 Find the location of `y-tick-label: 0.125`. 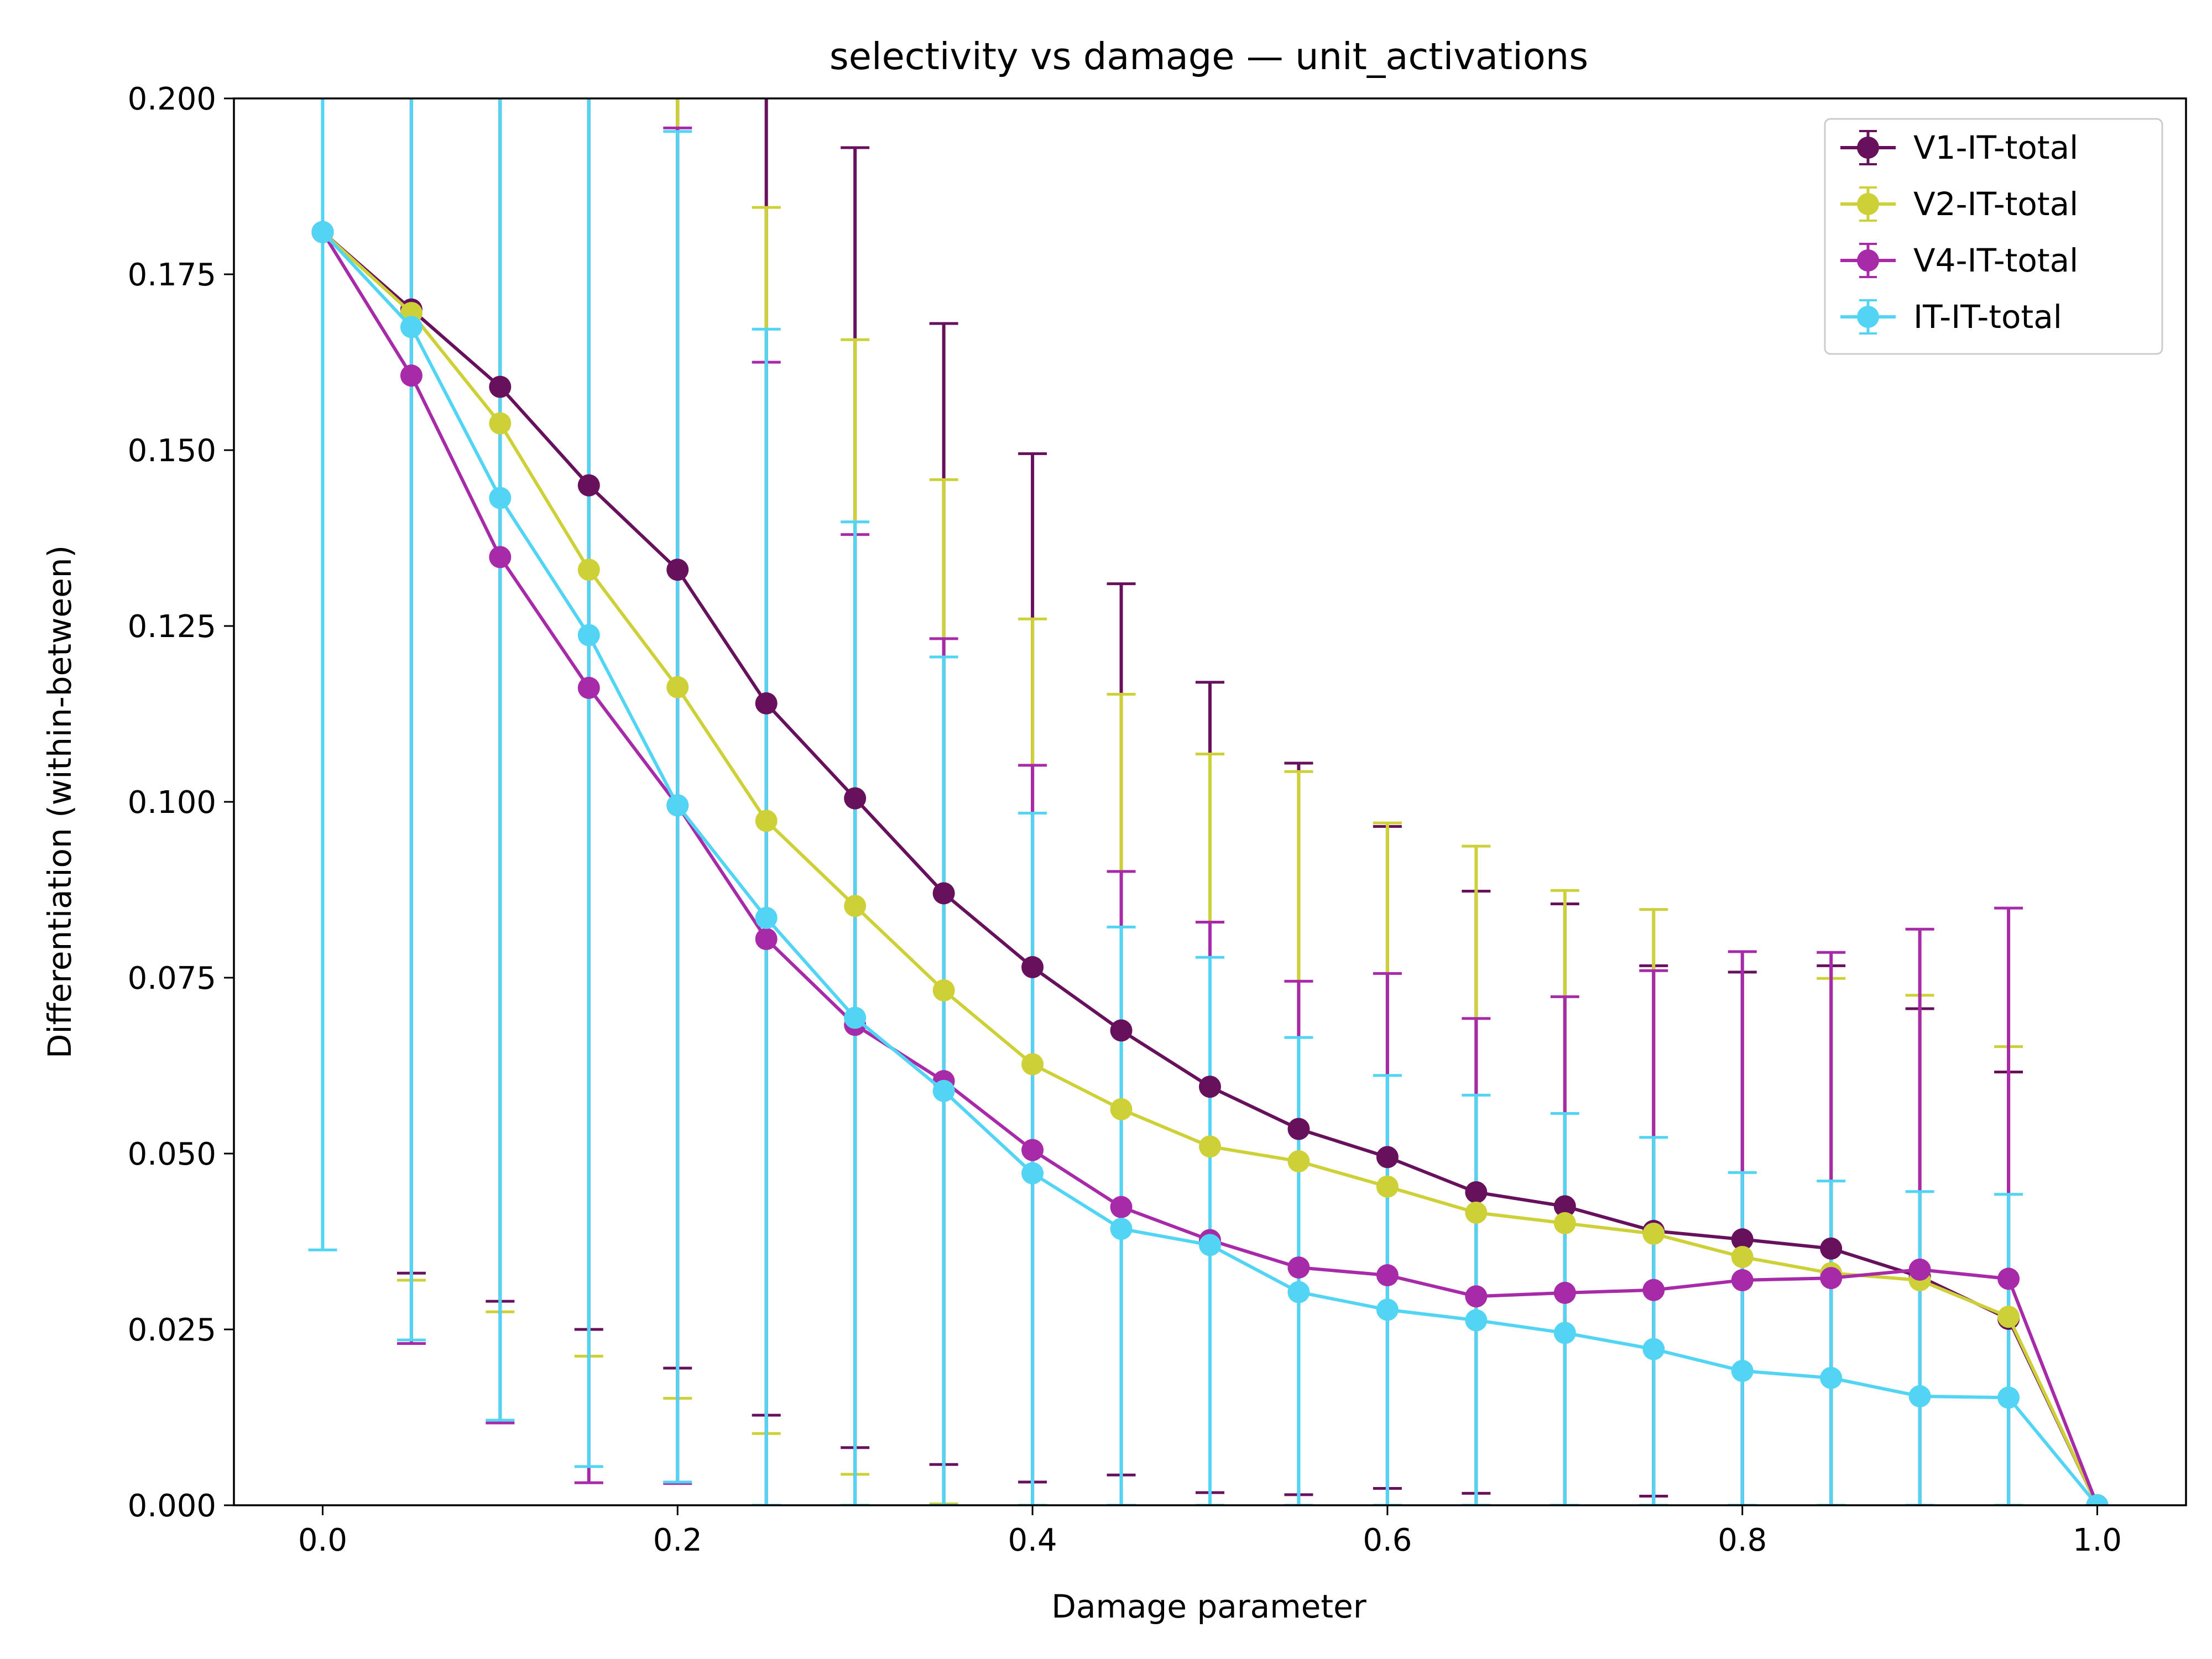

y-tick-label: 0.125 is located at coordinates (172, 627).